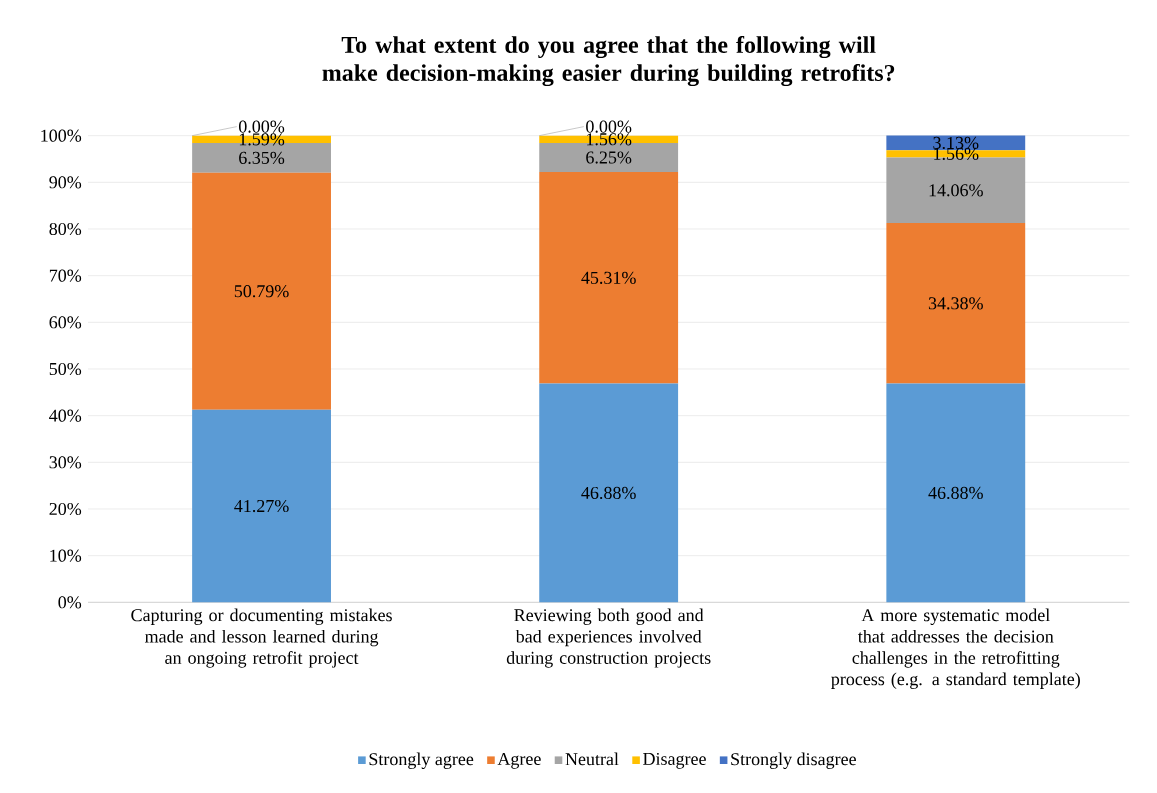  What do you see at coordinates (674, 760) in the screenshot?
I see `legend-label: Disagree` at bounding box center [674, 760].